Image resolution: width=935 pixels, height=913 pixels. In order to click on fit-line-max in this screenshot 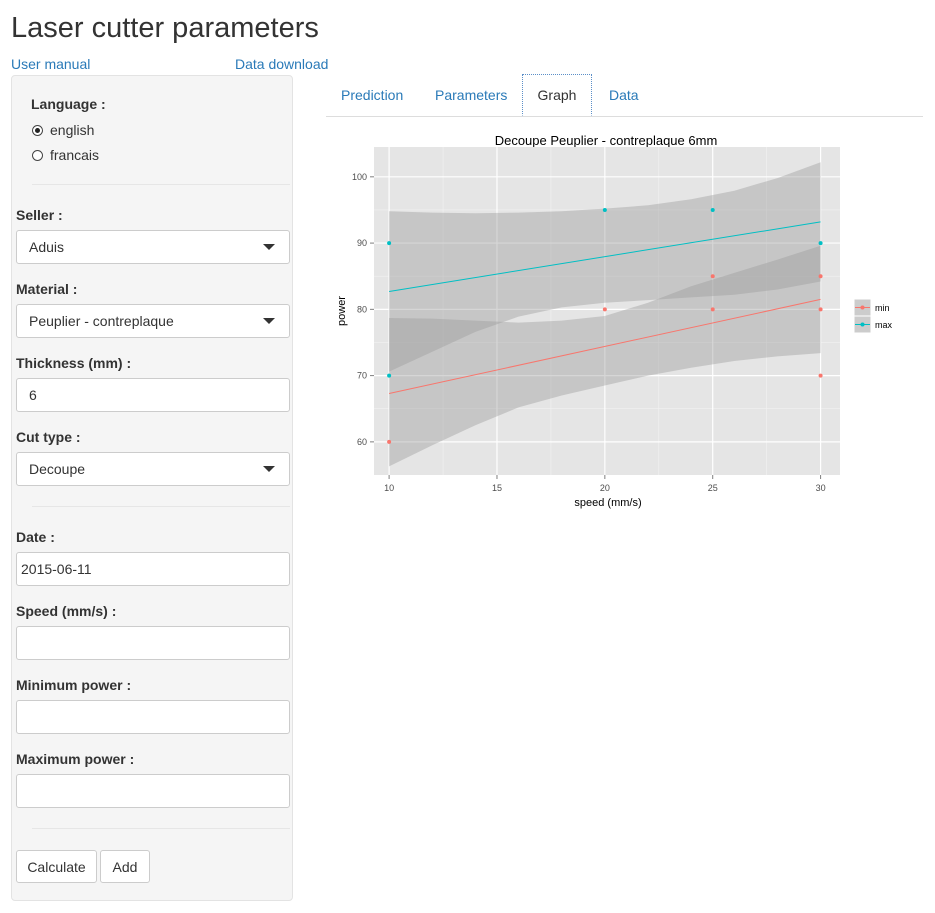, I will do `click(605, 256)`.